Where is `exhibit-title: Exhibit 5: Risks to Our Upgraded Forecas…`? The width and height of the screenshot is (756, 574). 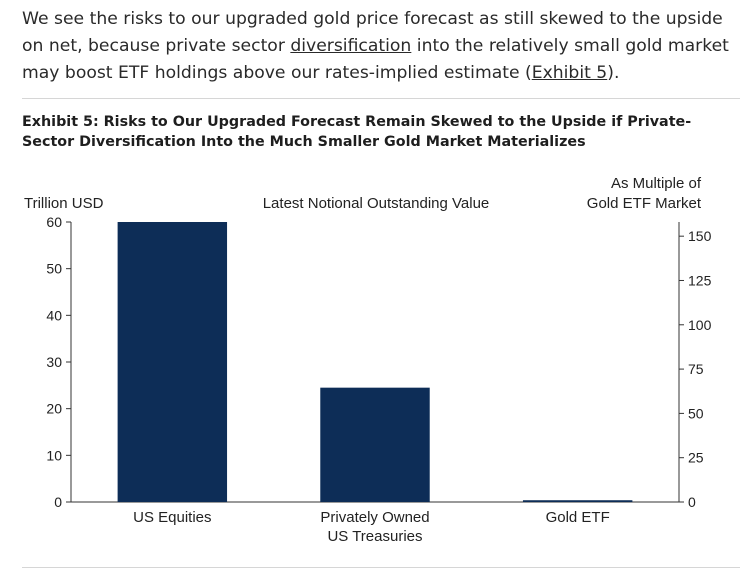 exhibit-title: Exhibit 5: Risks to Our Upgraded Forecas… is located at coordinates (357, 132).